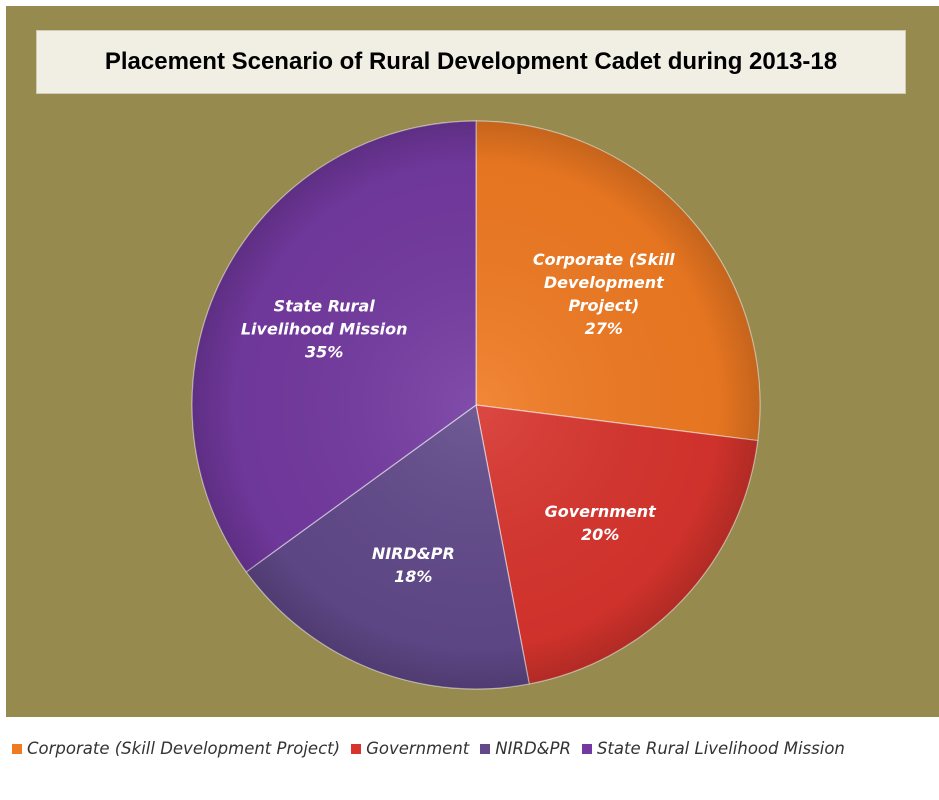  I want to click on legend-item-government: Government, so click(410, 748).